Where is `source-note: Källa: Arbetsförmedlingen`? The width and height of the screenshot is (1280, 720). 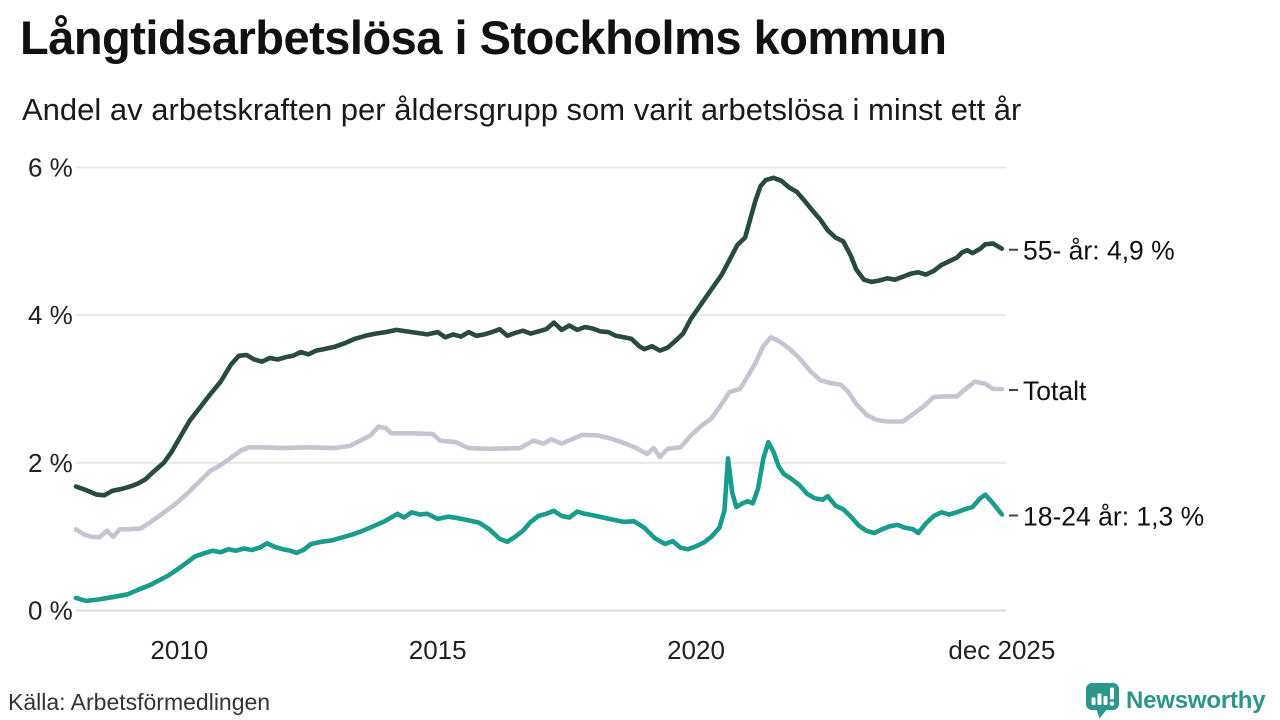
source-note: Källa: Arbetsförmedlingen is located at coordinates (139, 702).